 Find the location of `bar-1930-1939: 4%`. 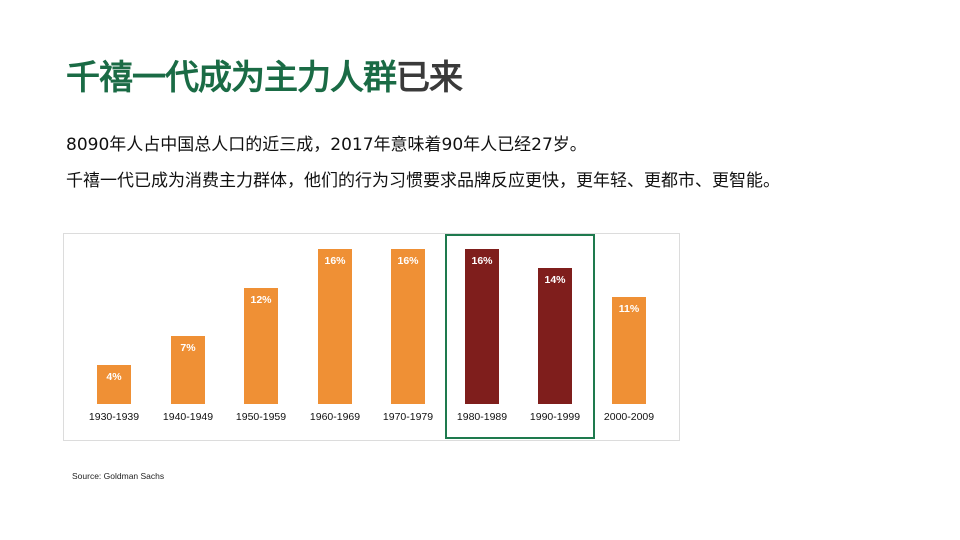

bar-1930-1939: 4% is located at coordinates (114, 384).